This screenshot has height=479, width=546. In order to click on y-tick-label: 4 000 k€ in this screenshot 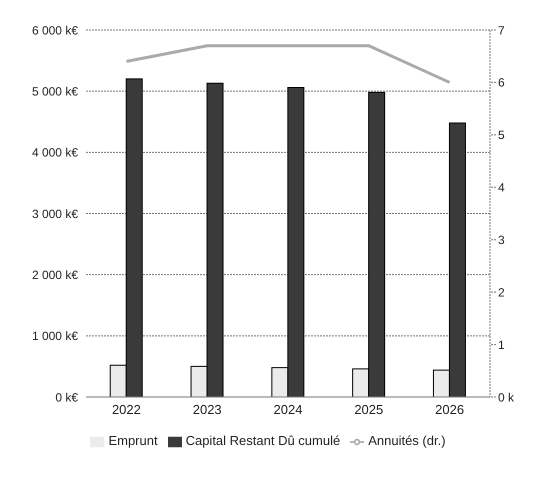, I will do `click(55, 153)`.